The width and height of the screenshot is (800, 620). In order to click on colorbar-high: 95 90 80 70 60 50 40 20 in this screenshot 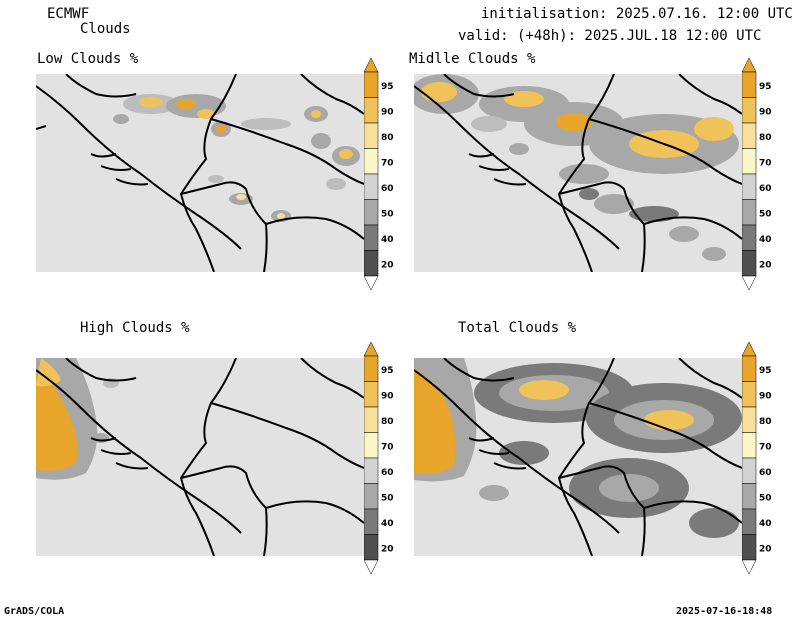, I will do `click(379, 458)`.